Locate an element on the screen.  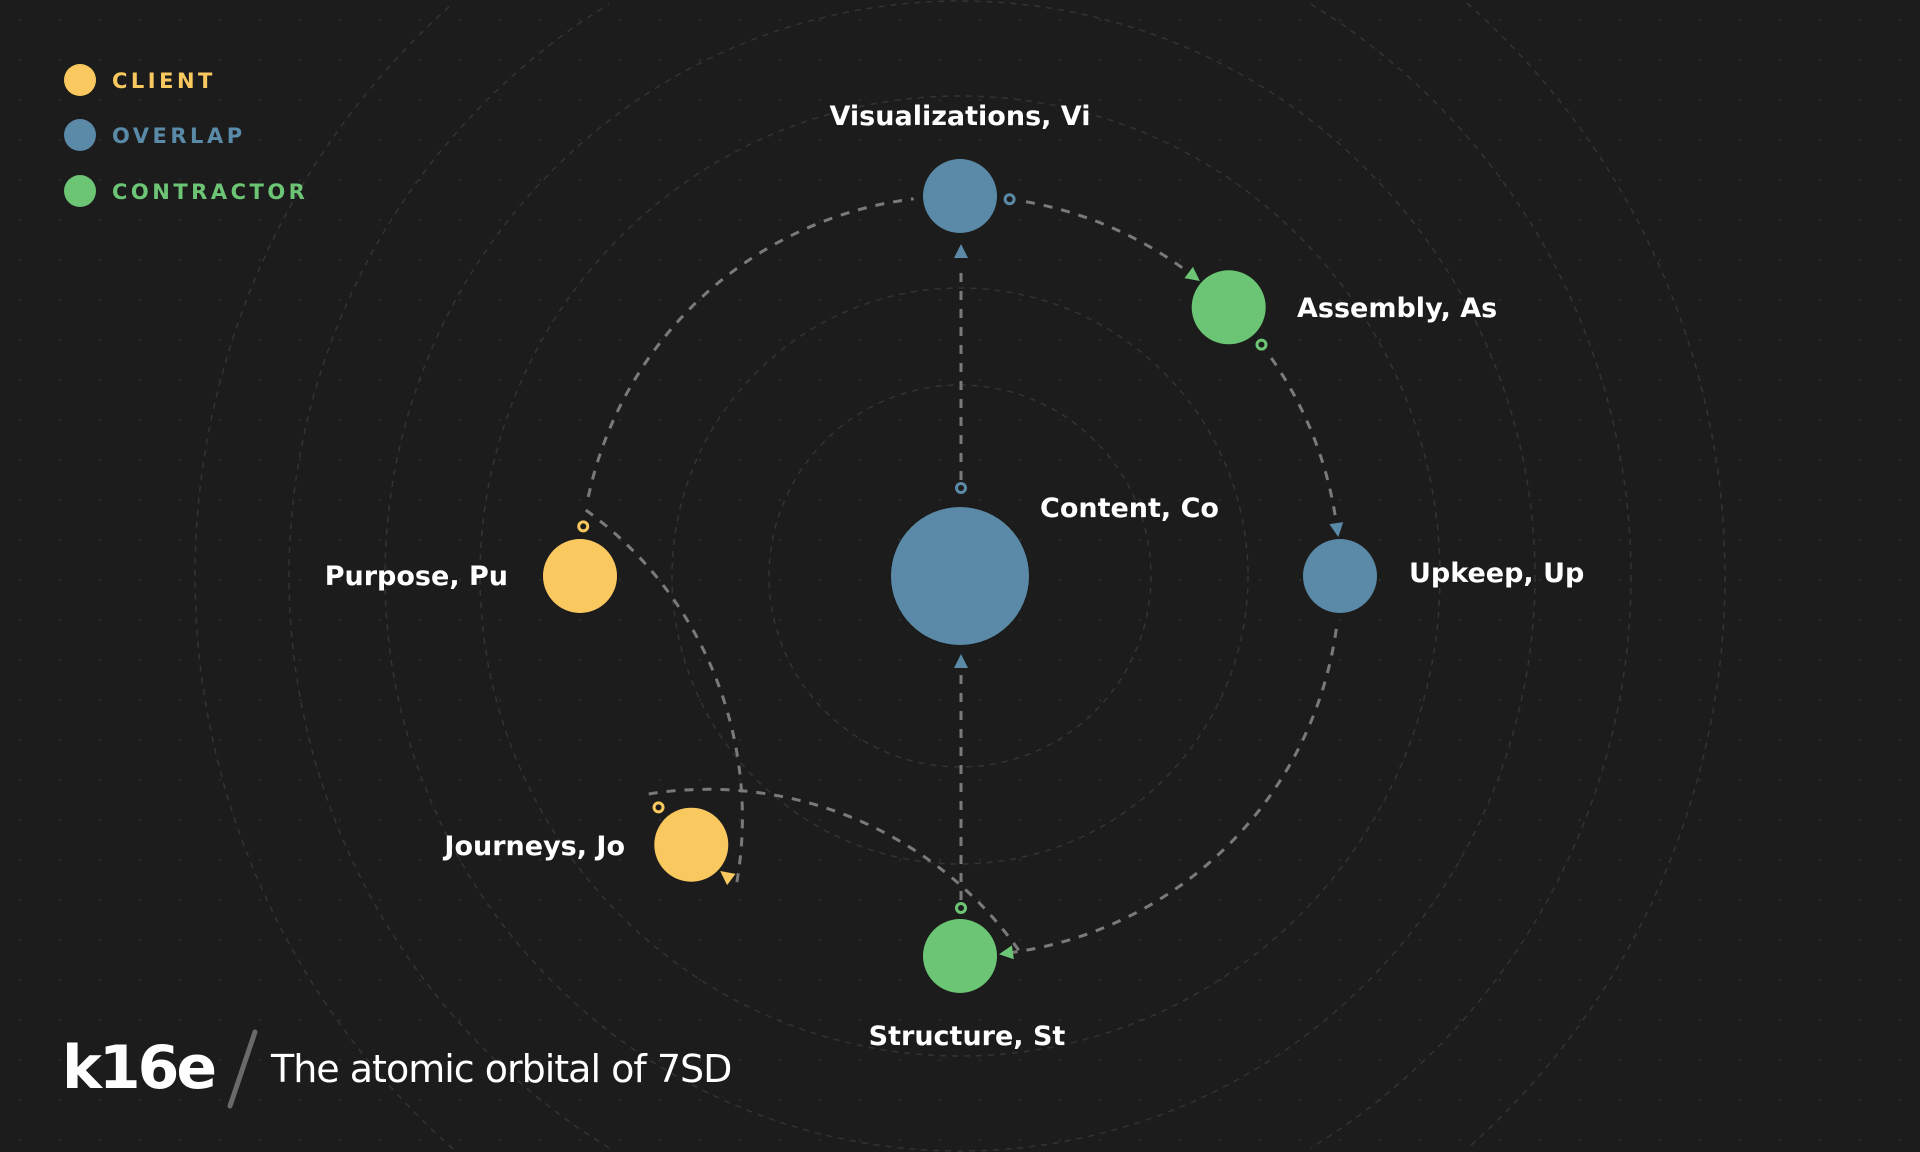
legend-overlap-dot is located at coordinates (80, 135).